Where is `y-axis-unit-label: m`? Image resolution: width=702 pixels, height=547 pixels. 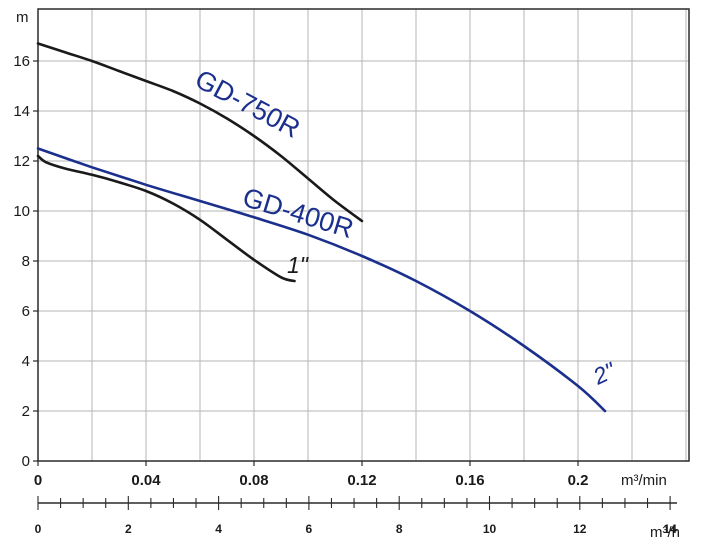 y-axis-unit-label: m is located at coordinates (22, 17).